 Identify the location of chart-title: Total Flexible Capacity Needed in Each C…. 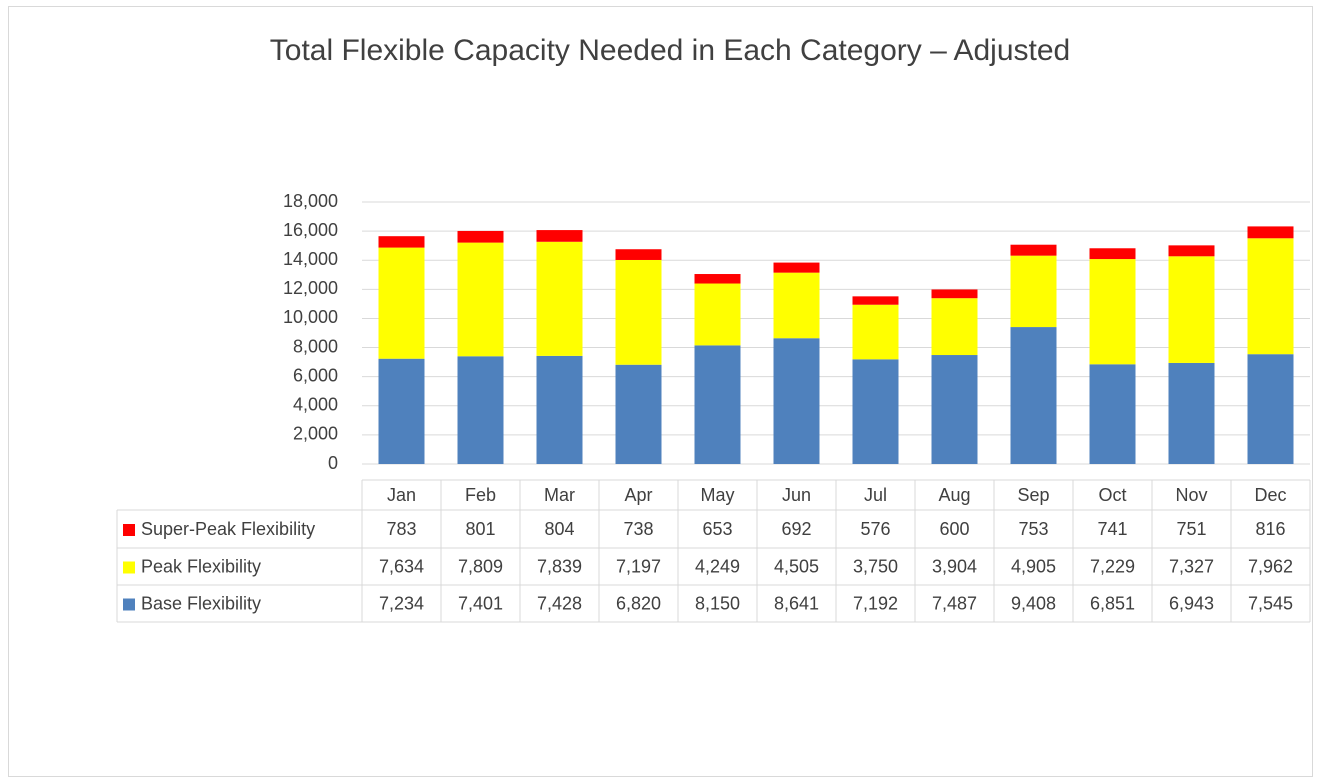
(670, 50).